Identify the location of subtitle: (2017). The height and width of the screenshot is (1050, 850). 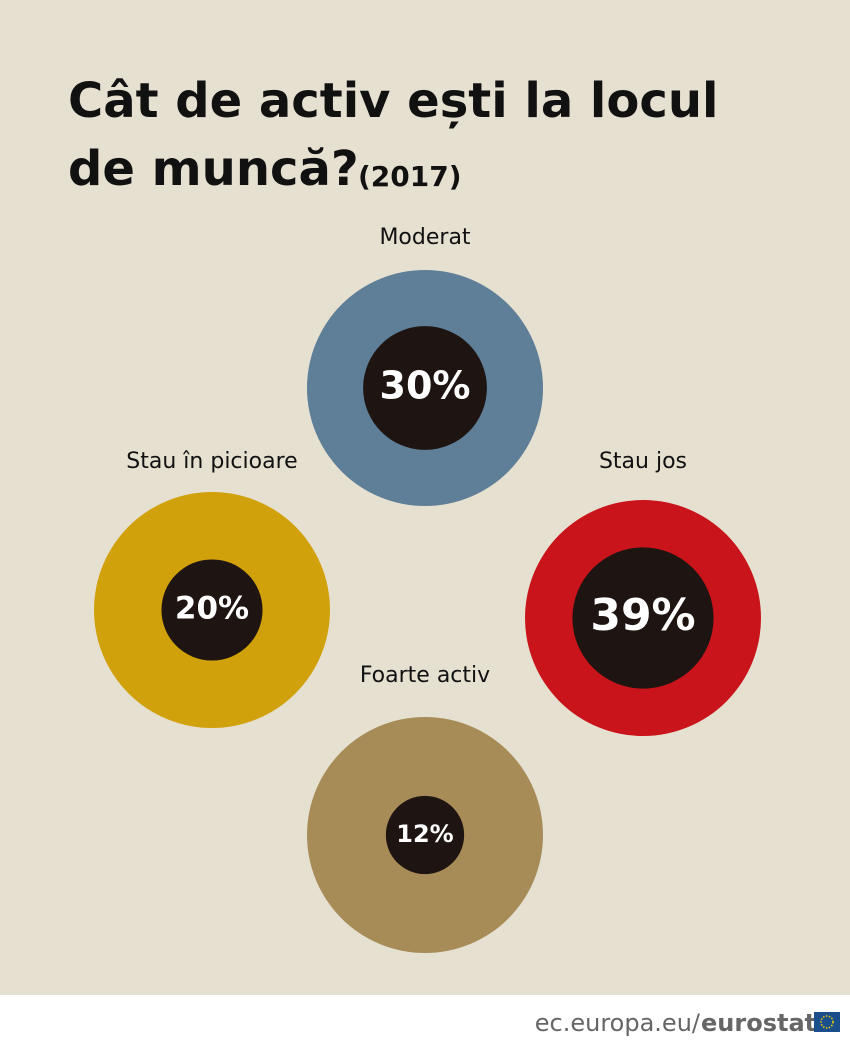
(410, 176).